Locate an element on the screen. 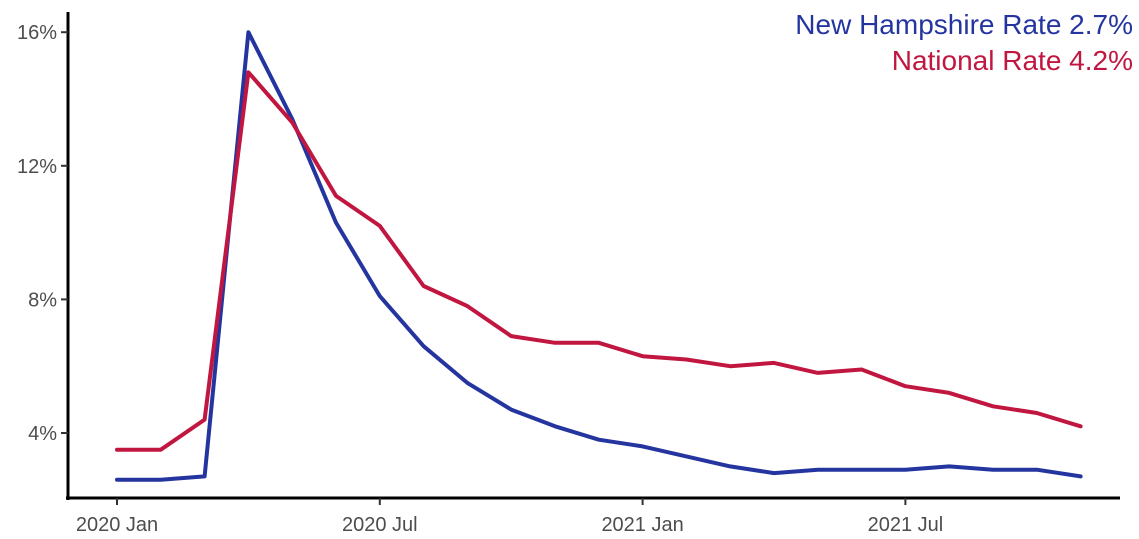 The image size is (1139, 539). y-tick-label: 8% is located at coordinates (42, 300).